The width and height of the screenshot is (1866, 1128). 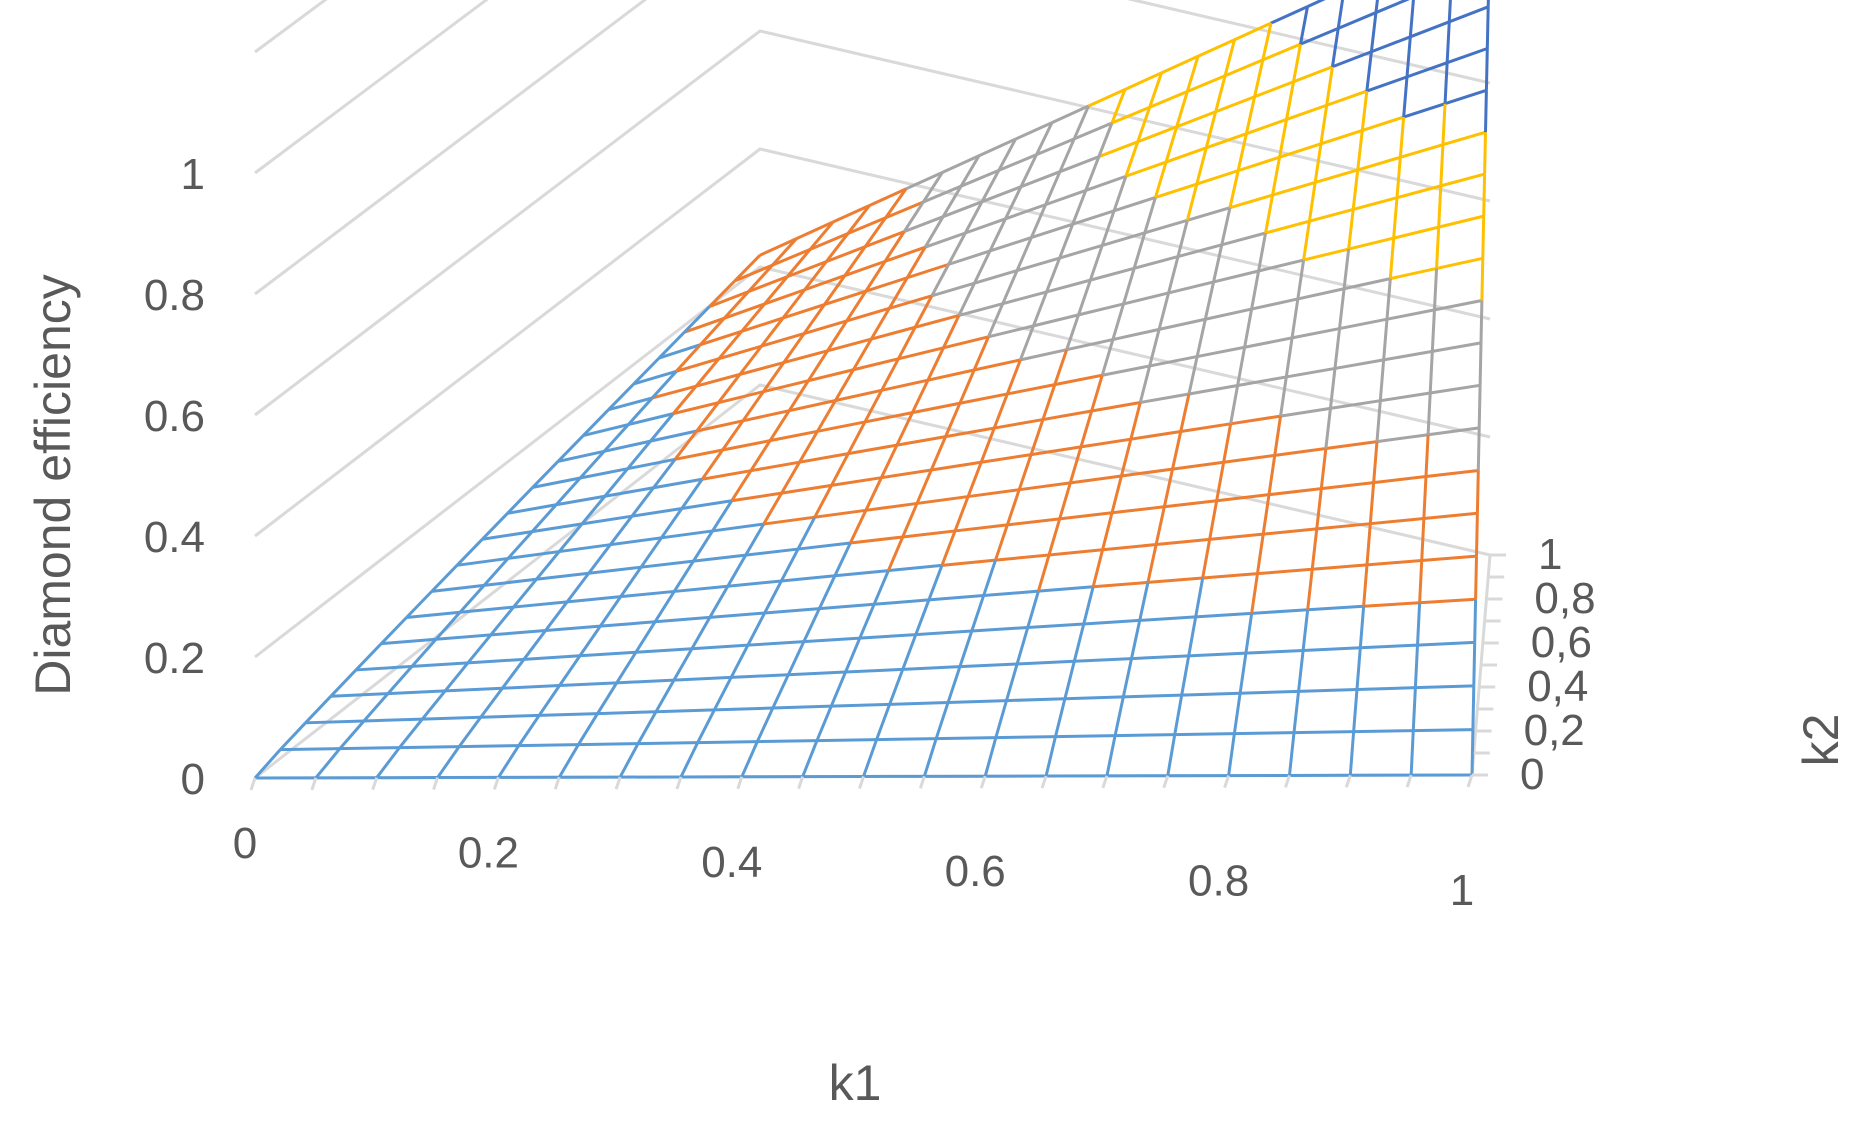 What do you see at coordinates (53, 485) in the screenshot?
I see `z-axis-title: Diamond efficiency` at bounding box center [53, 485].